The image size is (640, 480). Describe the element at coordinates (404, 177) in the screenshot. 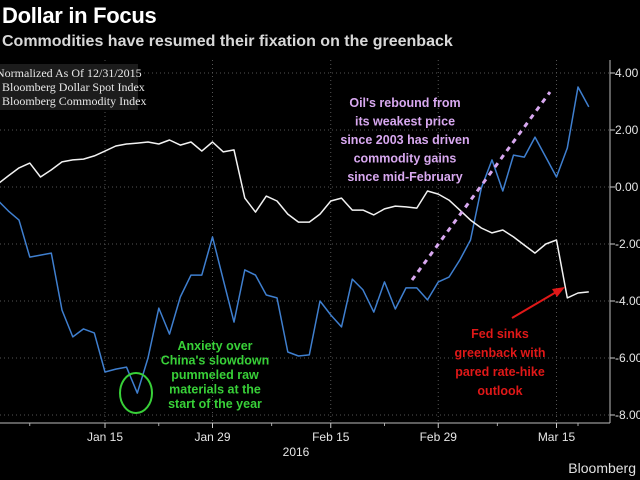

I see `annotation-line: since mid-February` at that location.